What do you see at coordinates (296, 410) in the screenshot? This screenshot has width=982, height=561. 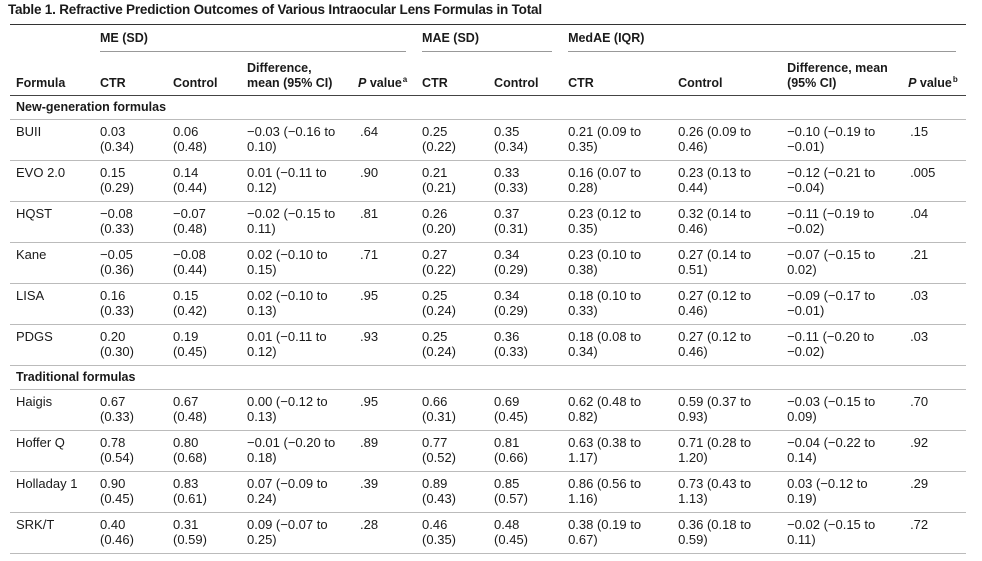 I see `cell: 0.00 (−0.12 to 0.13)` at bounding box center [296, 410].